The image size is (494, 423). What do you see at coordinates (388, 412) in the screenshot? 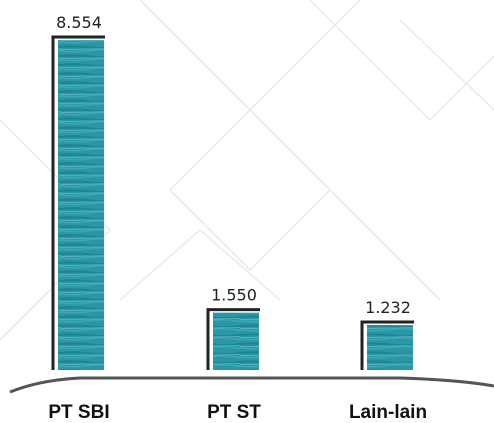
I see `category-label: Lain-lain` at bounding box center [388, 412].